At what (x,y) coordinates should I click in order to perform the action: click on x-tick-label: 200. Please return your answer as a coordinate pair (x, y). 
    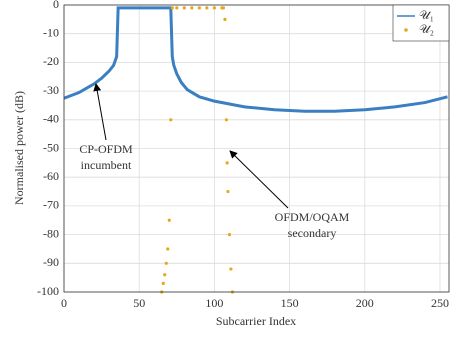
    Looking at the image, I should click on (365, 303).